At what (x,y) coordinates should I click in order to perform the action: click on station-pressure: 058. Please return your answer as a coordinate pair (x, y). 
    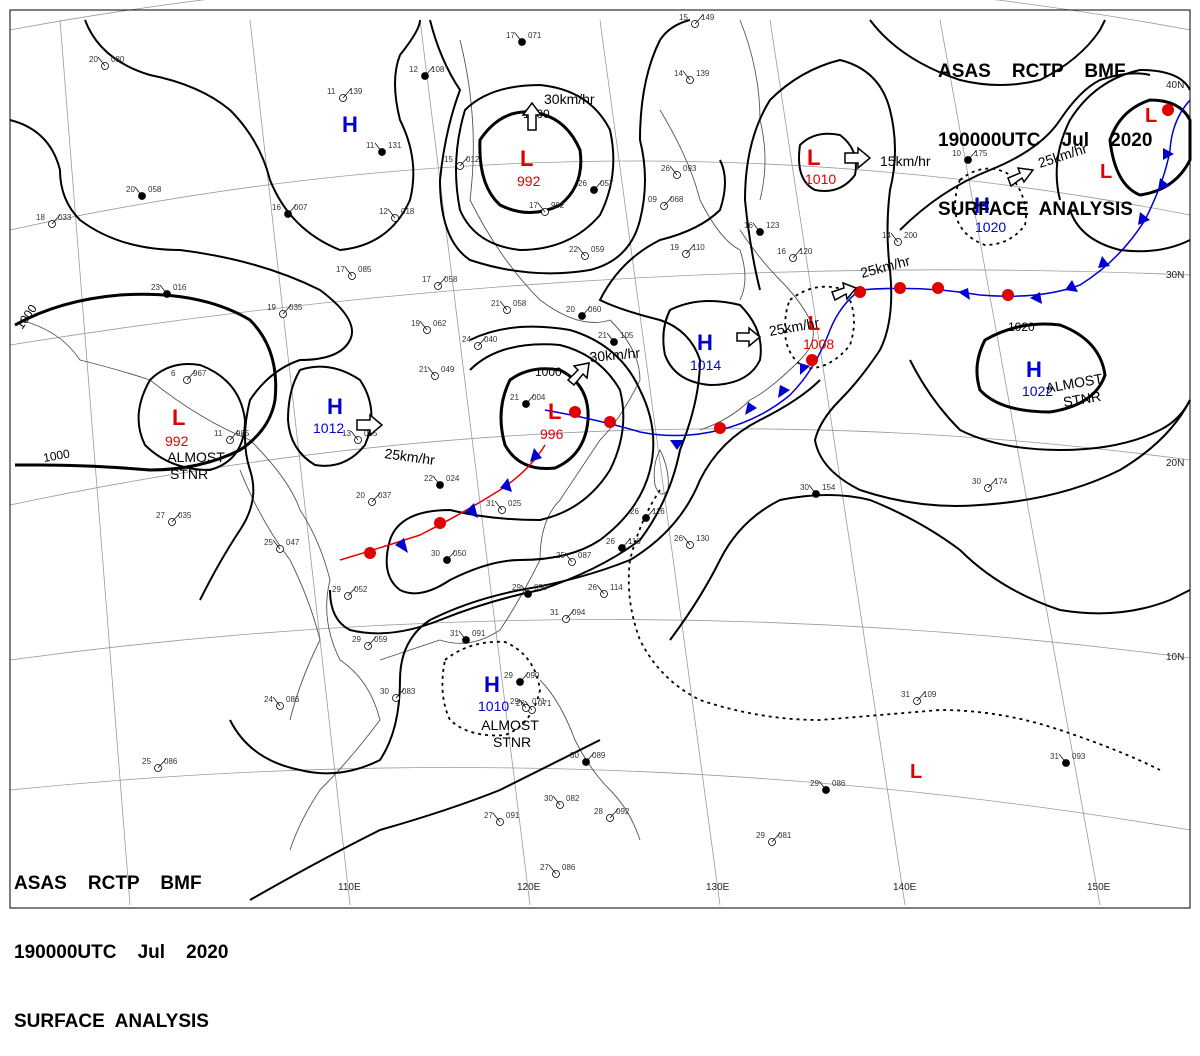
    Looking at the image, I should click on (451, 279).